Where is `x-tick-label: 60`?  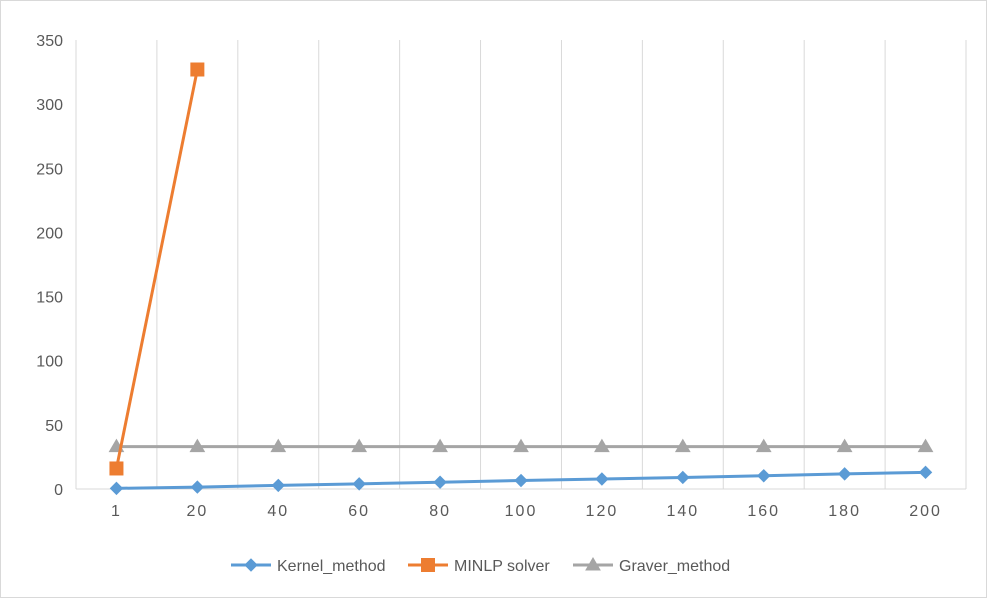
x-tick-label: 60 is located at coordinates (359, 511).